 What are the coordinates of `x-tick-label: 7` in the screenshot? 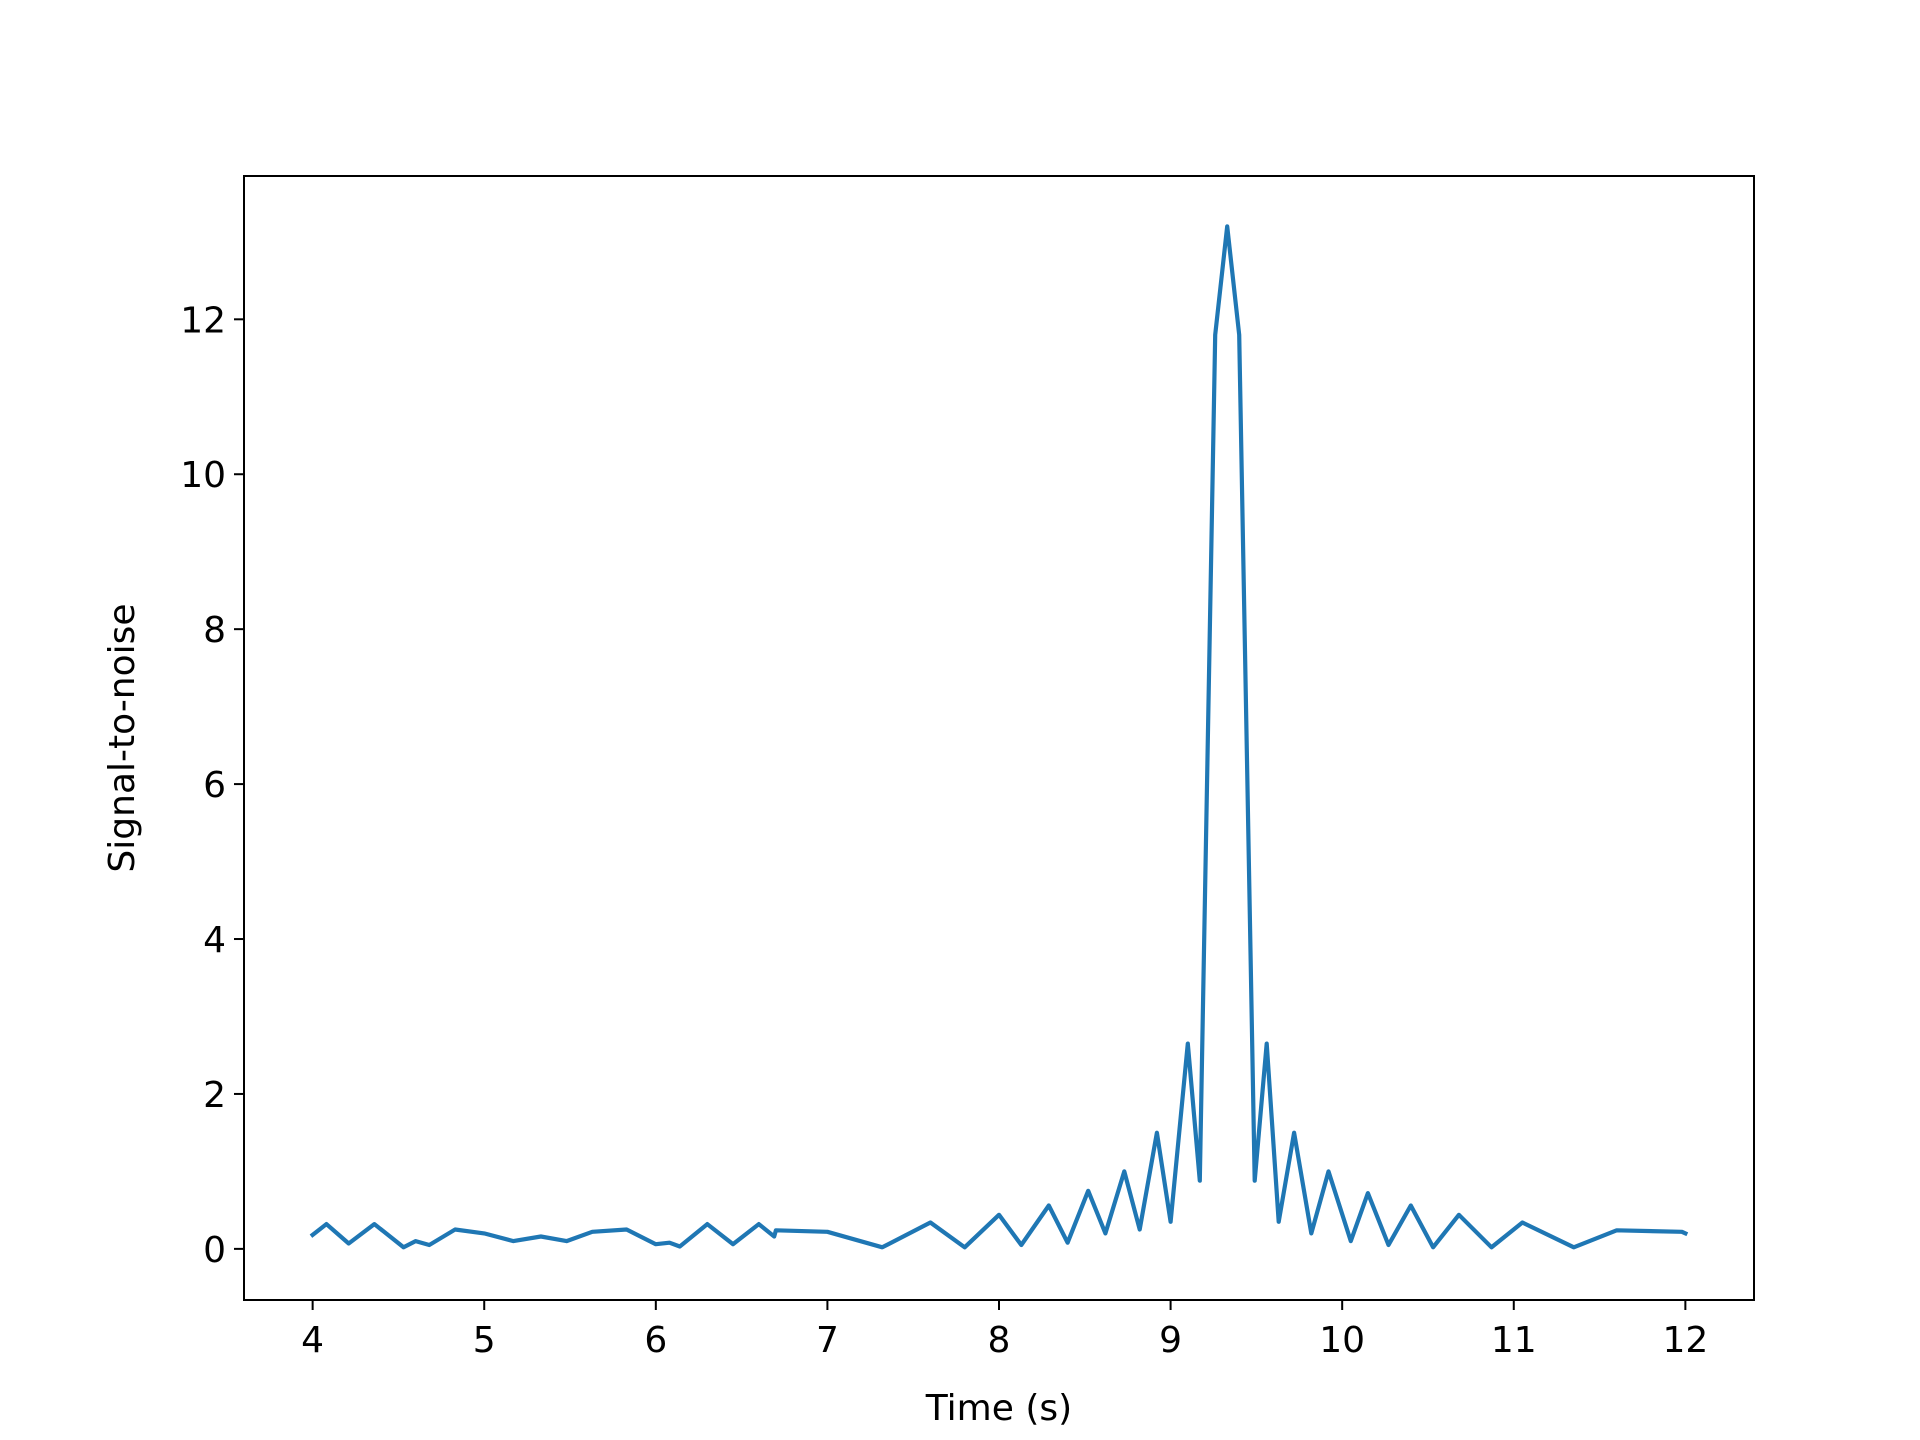 It's located at (827, 1340).